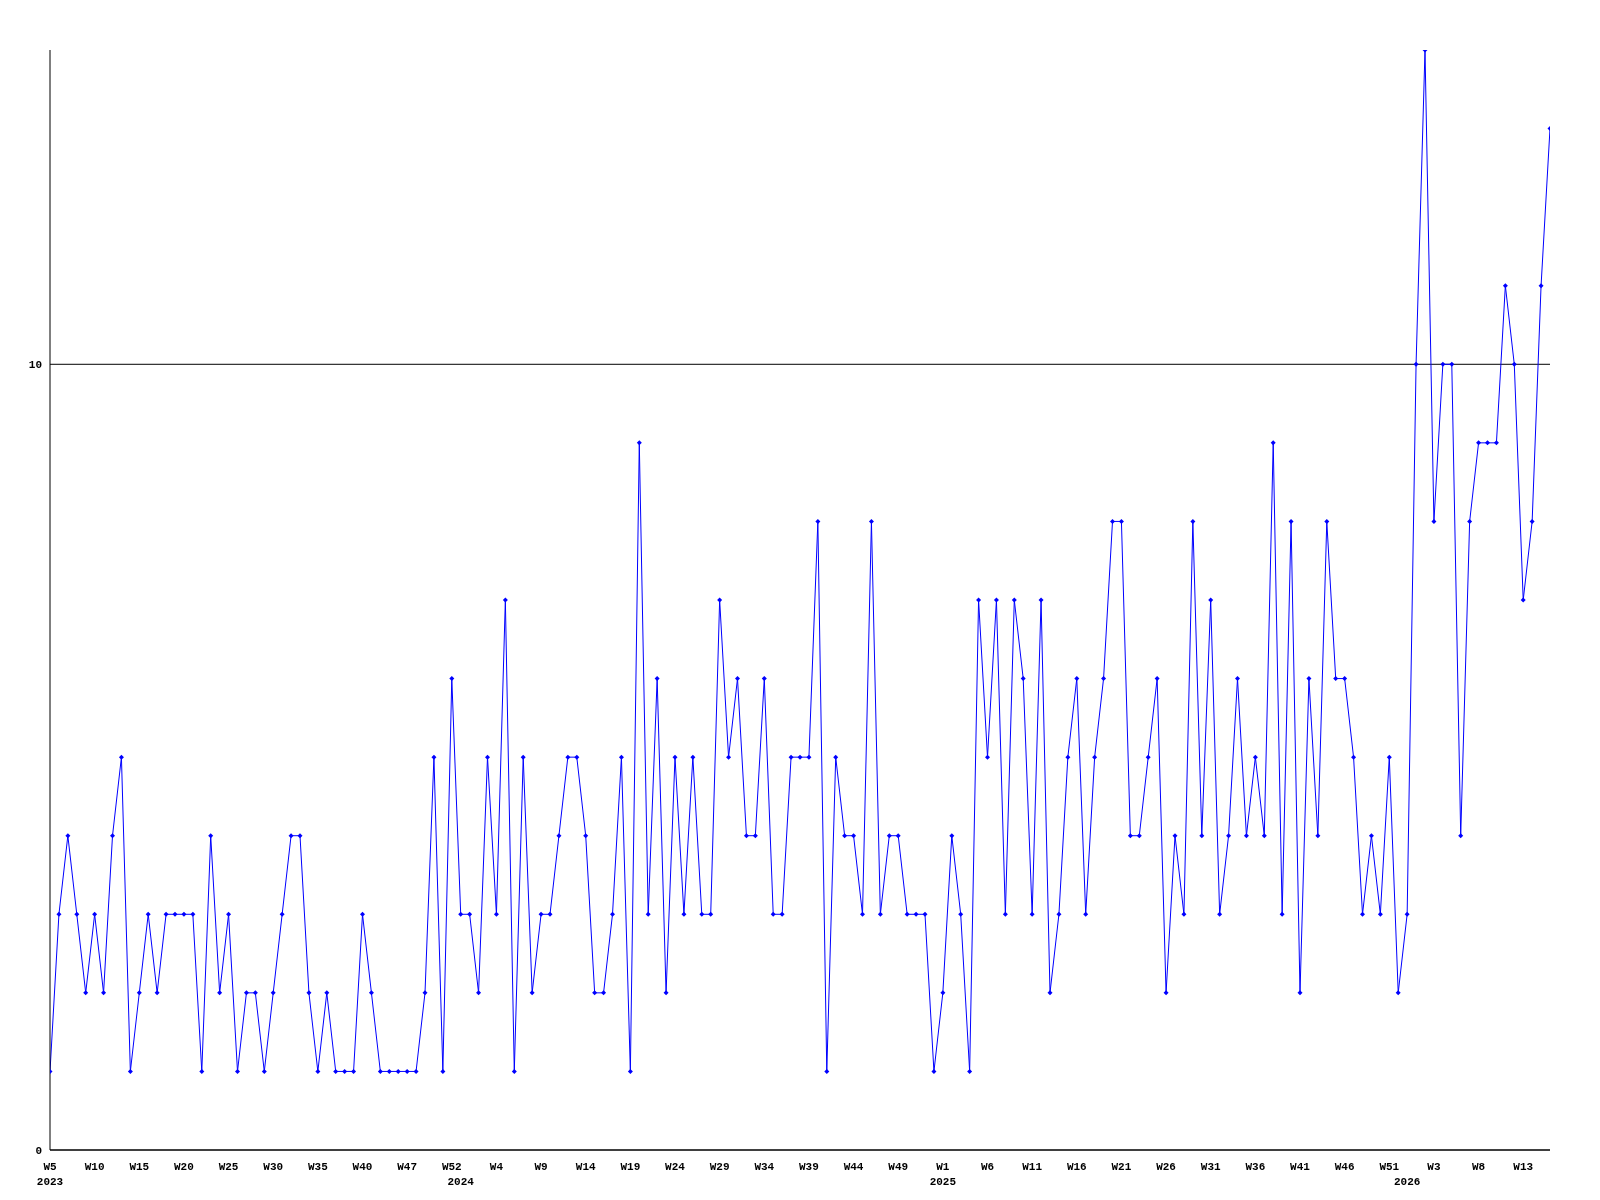 Image resolution: width=1600 pixels, height=1200 pixels. Describe the element at coordinates (1407, 1182) in the screenshot. I see `x-tick-label: 2026` at that location.